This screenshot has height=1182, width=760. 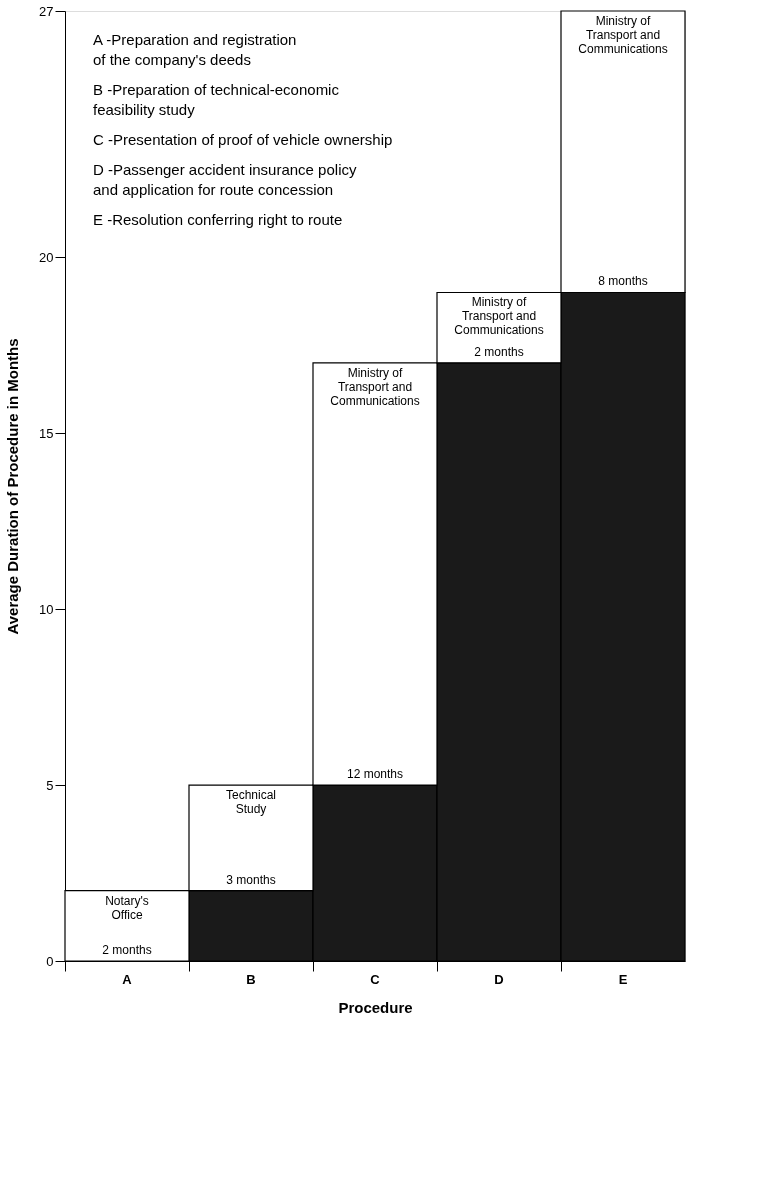 I want to click on data-label: 8 months, so click(x=623, y=281).